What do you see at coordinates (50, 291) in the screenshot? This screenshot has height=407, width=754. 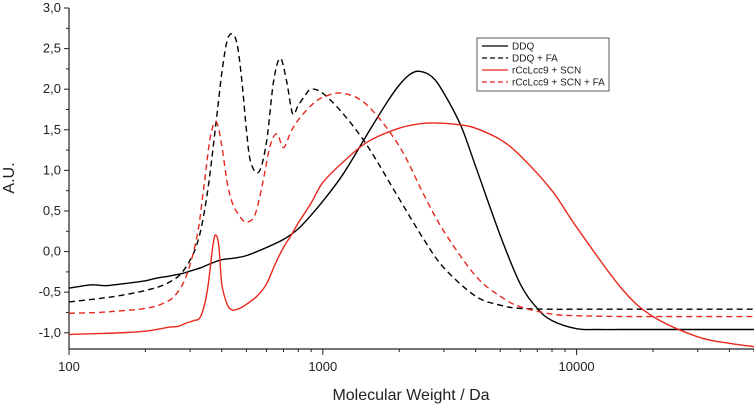 I see `y-tick-label: -0,5` at bounding box center [50, 291].